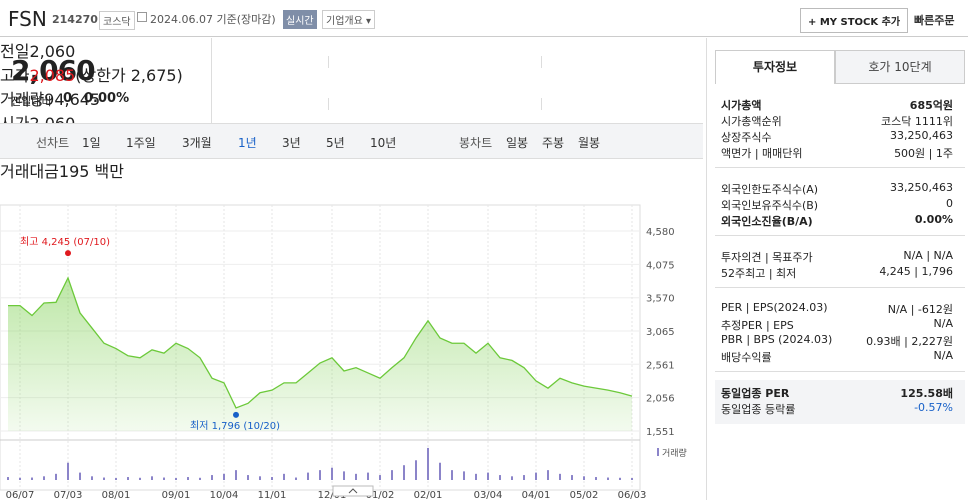 This screenshot has width=968, height=500. I want to click on period-tab: 5년, so click(335, 143).